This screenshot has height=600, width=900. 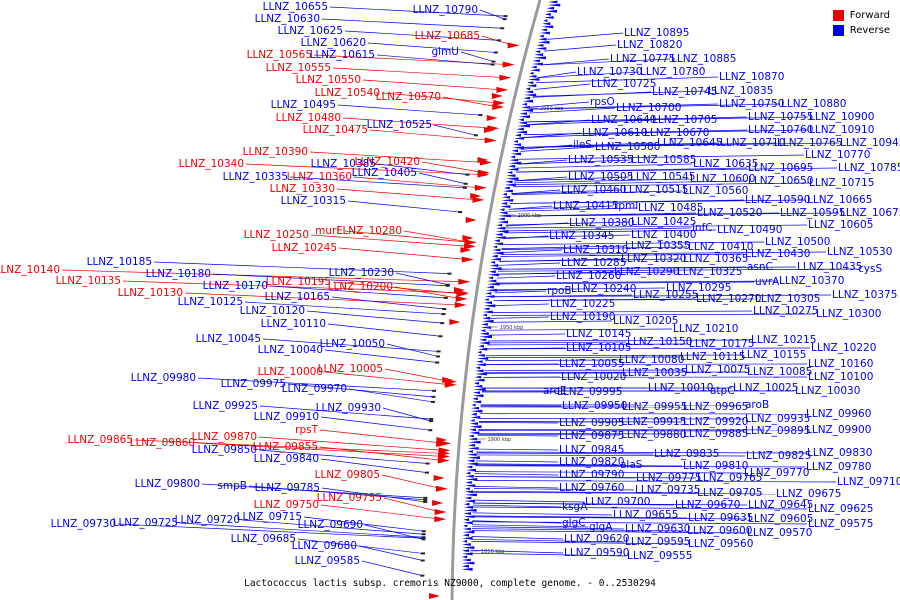 I want to click on gene-label: LLNZ_09800, so click(x=167, y=484).